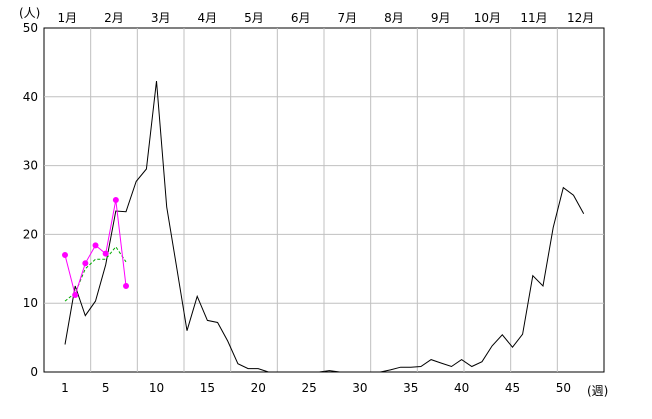 Image resolution: width=652 pixels, height=419 pixels. Describe the element at coordinates (65, 388) in the screenshot. I see `x-tick-label: 1` at that location.